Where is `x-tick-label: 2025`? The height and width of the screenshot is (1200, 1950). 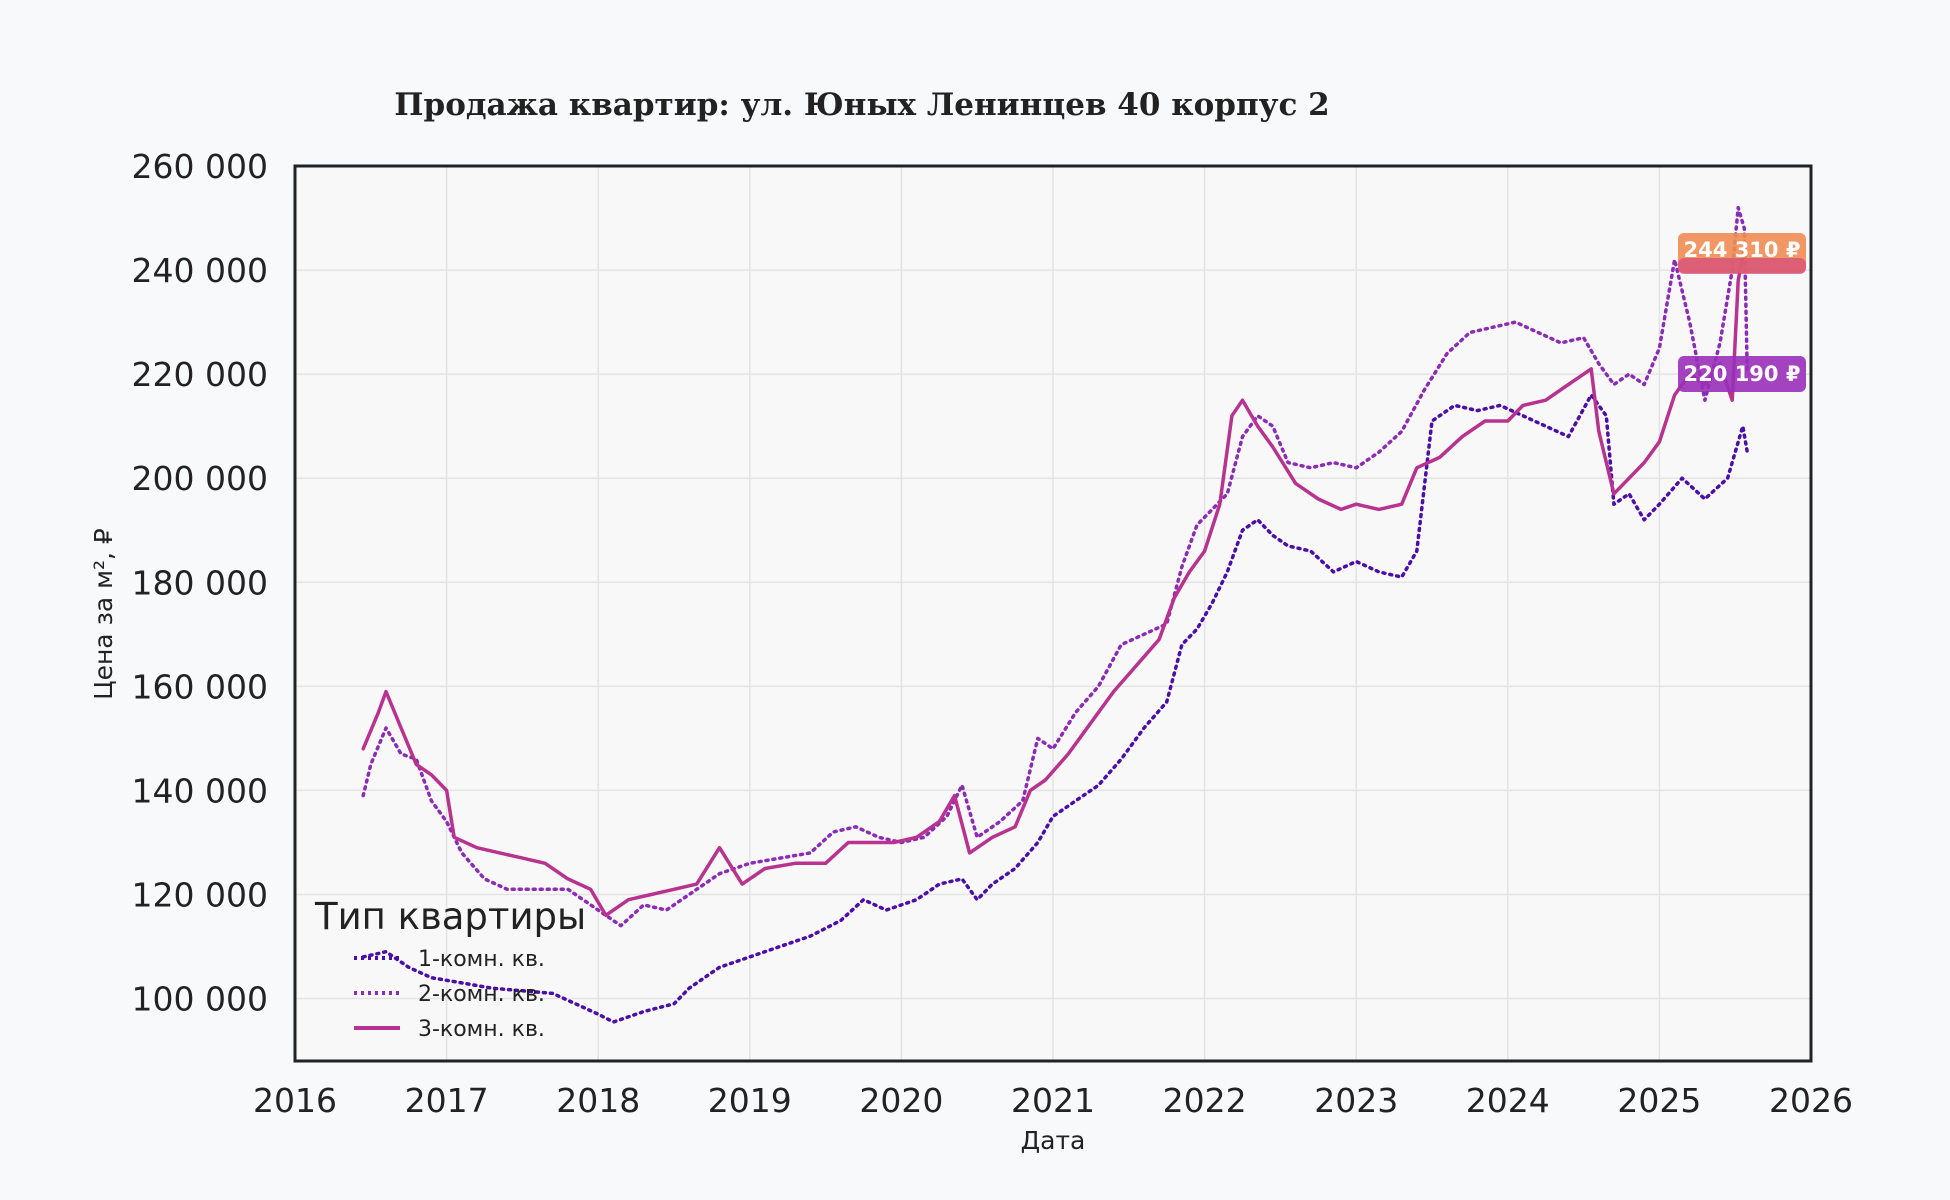
x-tick-label: 2025 is located at coordinates (1659, 1100).